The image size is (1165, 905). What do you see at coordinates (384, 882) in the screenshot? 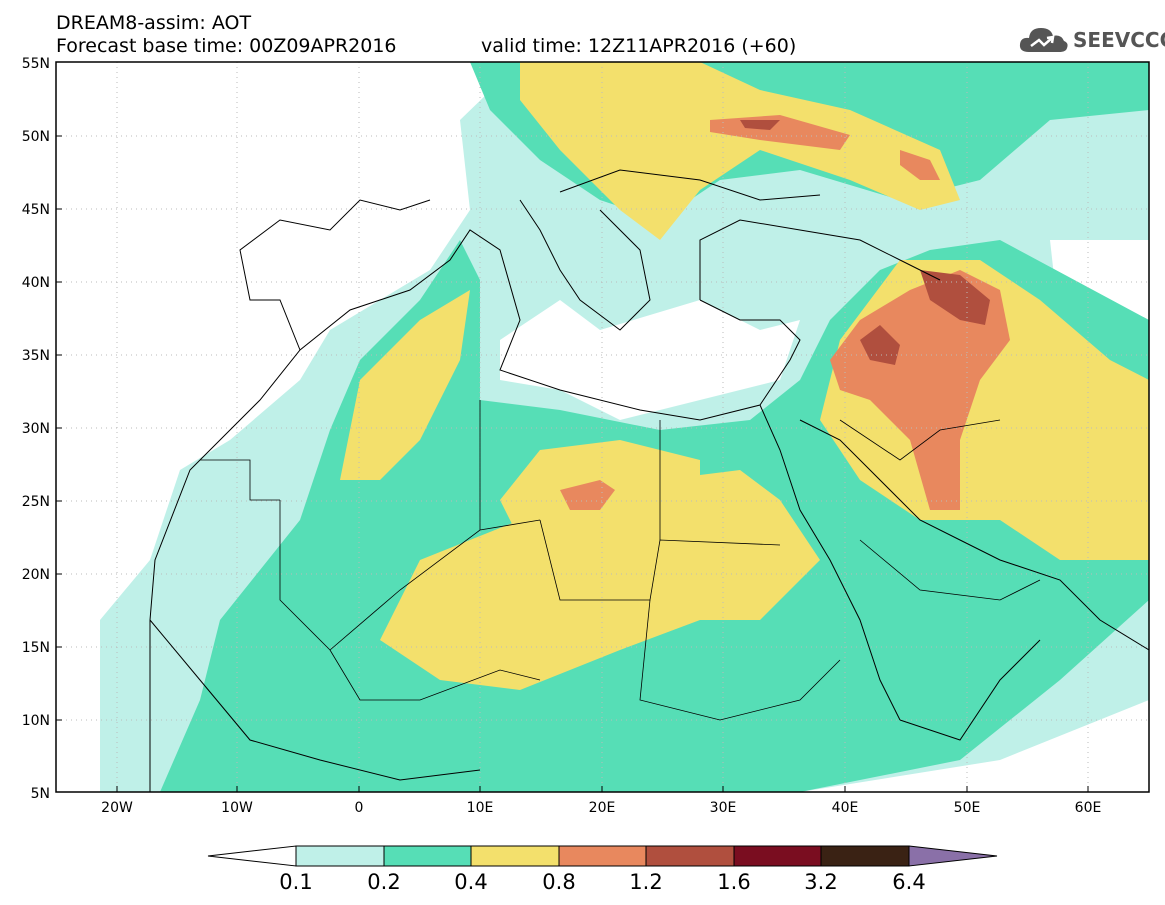
I see `colorbar-label: 0.2` at bounding box center [384, 882].